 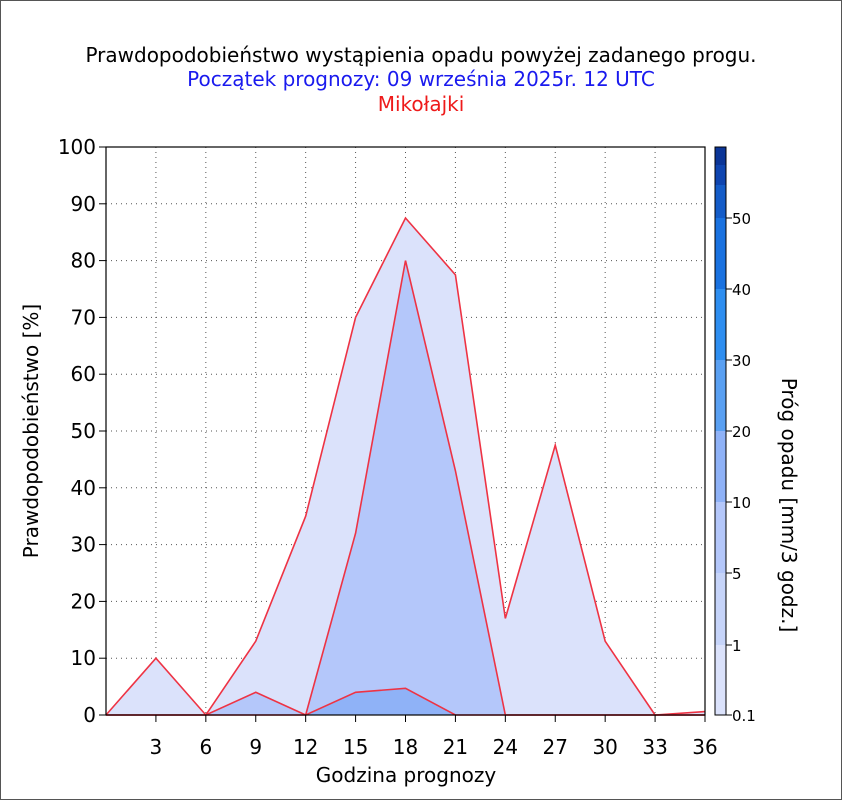 What do you see at coordinates (744, 716) in the screenshot?
I see `colorbar-tick-label: 0.1` at bounding box center [744, 716].